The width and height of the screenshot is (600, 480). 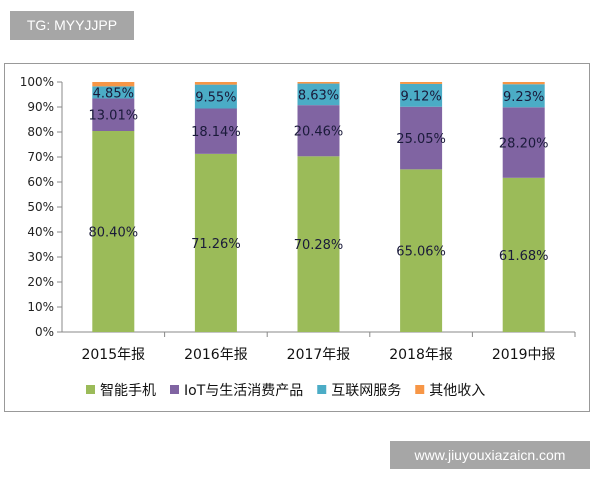 I want to click on legend-label: IoT与生活消费产品, so click(x=243, y=391).